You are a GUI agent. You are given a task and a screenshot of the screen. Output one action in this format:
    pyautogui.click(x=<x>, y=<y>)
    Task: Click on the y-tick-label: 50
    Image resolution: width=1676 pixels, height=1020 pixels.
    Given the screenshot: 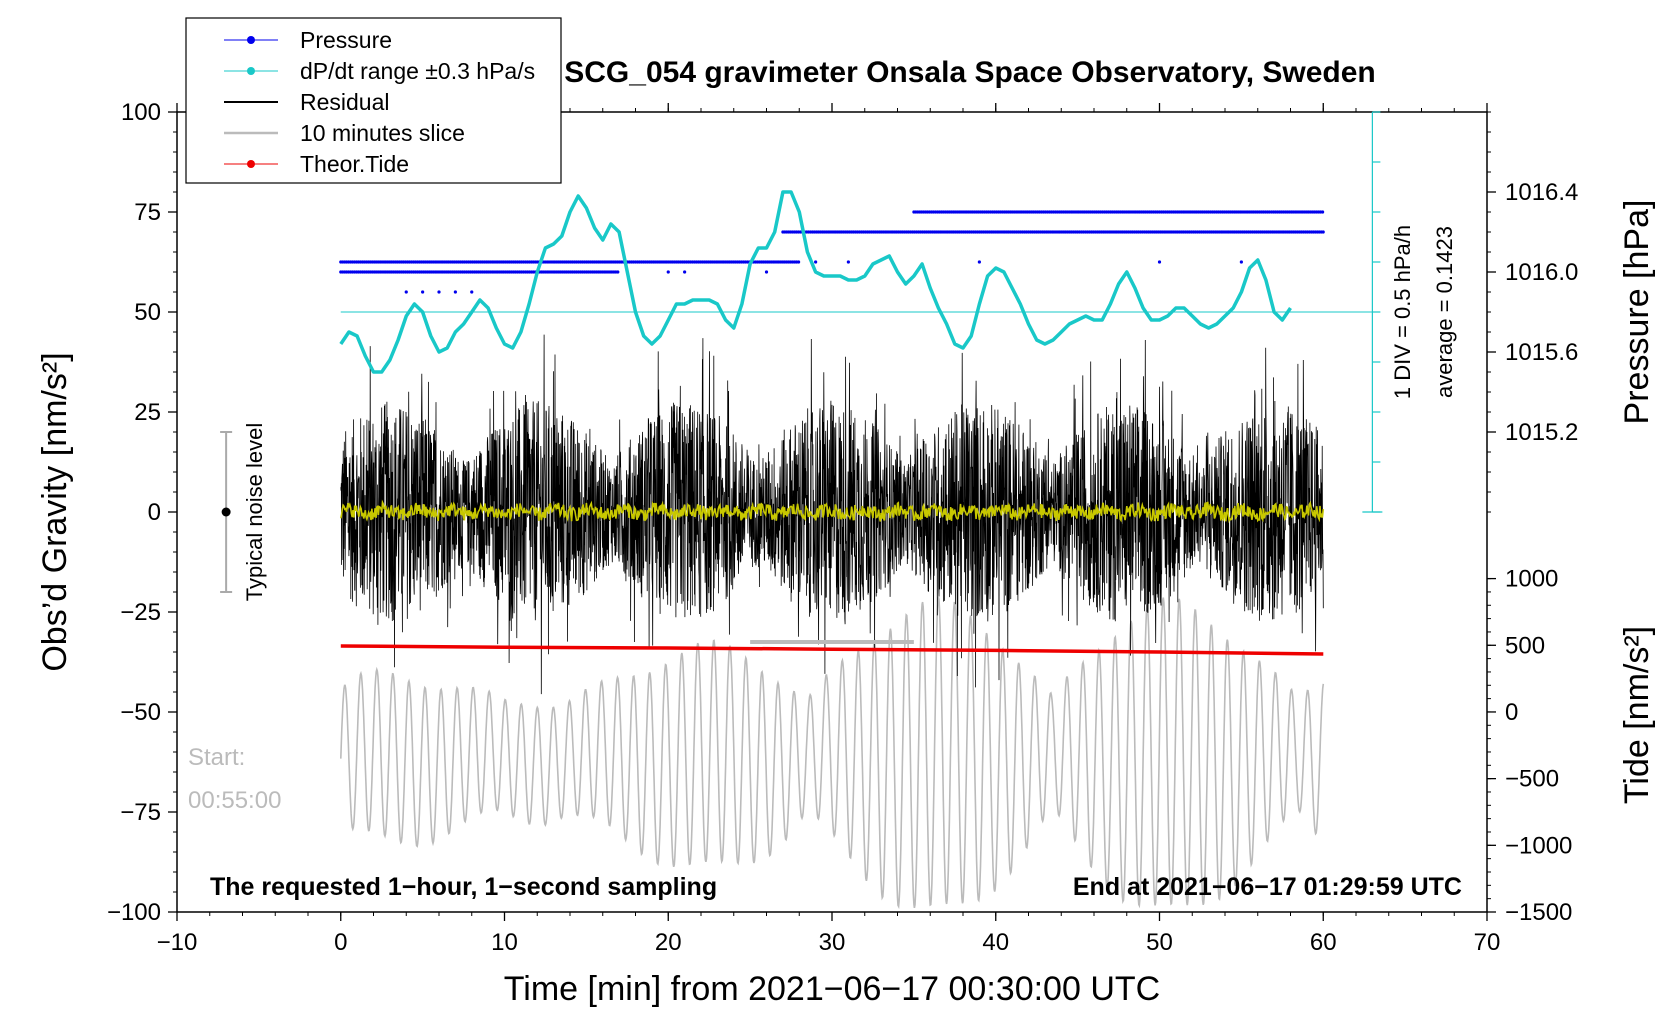 What is the action you would take?
    pyautogui.click(x=147, y=312)
    